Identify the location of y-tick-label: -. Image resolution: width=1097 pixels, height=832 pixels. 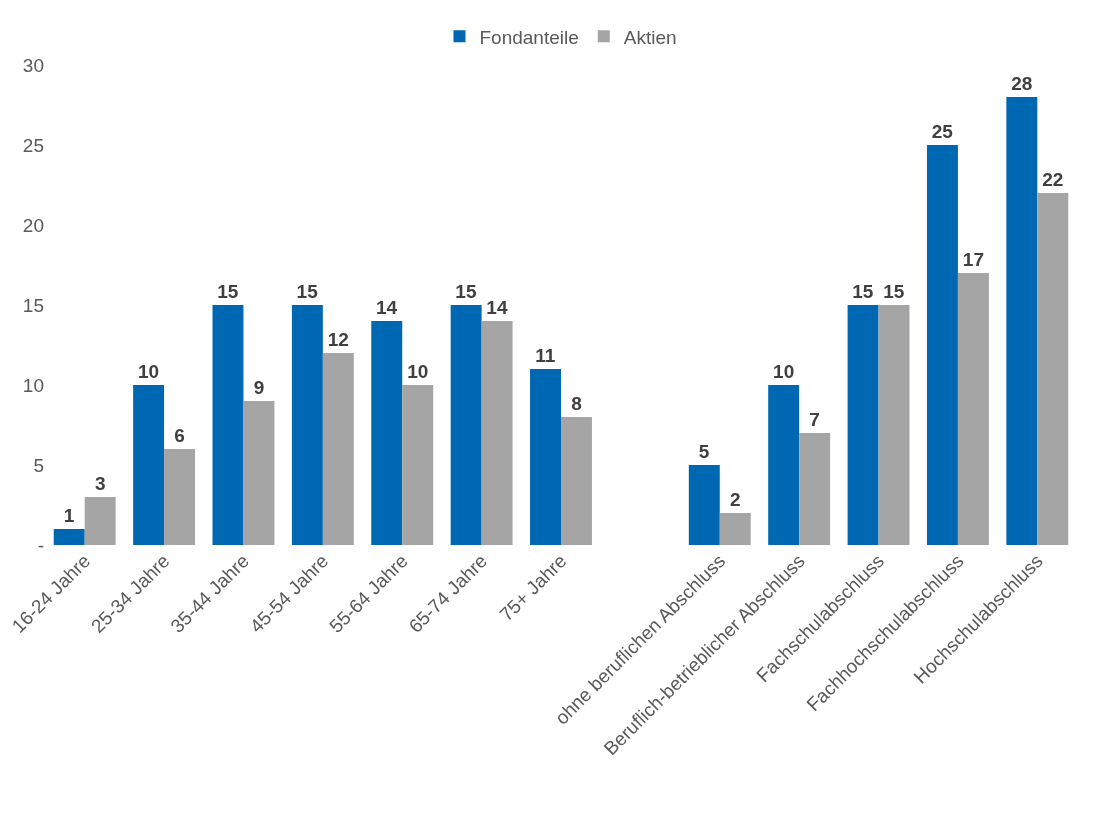
(40, 545).